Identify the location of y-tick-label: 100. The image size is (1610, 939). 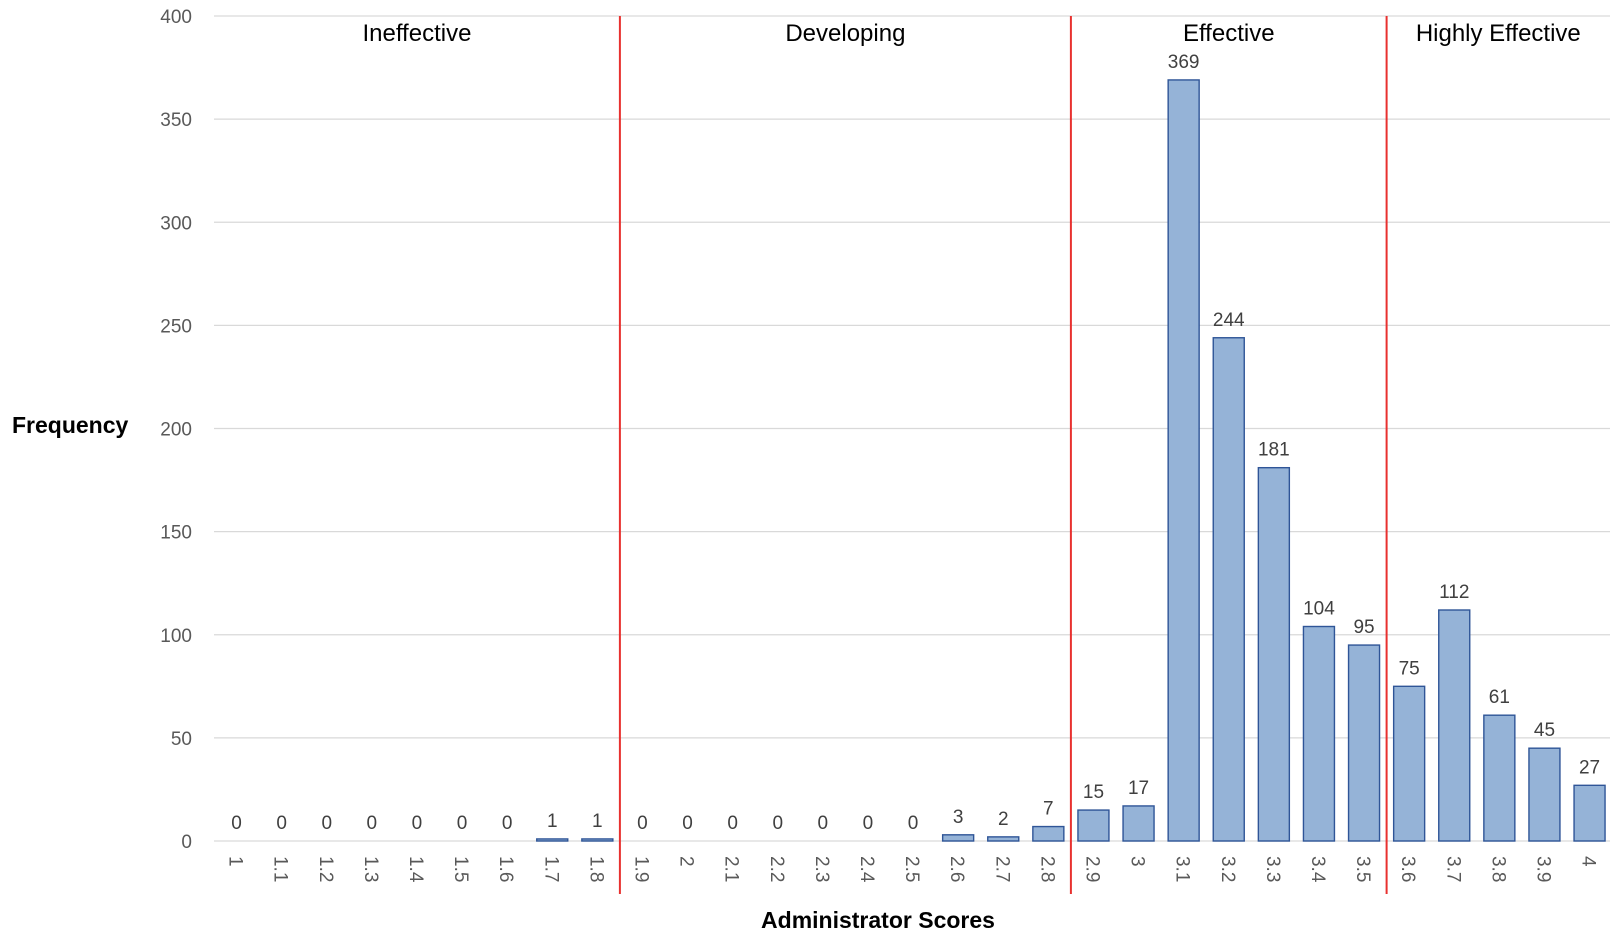
(176, 636).